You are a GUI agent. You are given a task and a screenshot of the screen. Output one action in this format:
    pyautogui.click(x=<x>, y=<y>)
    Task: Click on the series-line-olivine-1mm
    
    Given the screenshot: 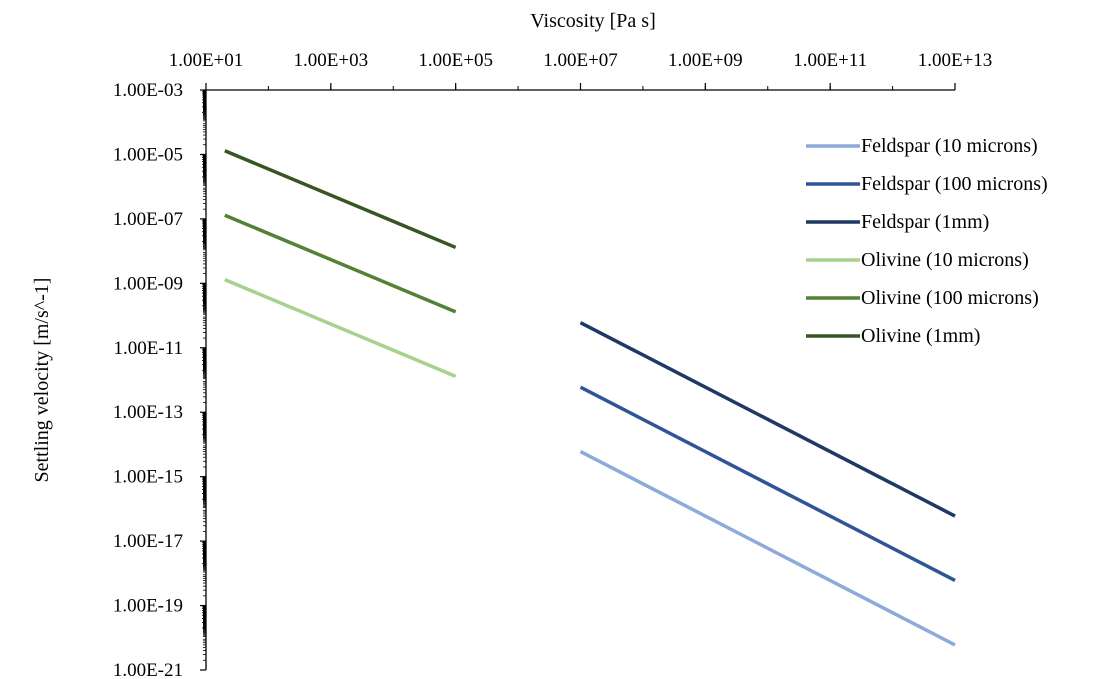 What is the action you would take?
    pyautogui.click(x=340, y=199)
    